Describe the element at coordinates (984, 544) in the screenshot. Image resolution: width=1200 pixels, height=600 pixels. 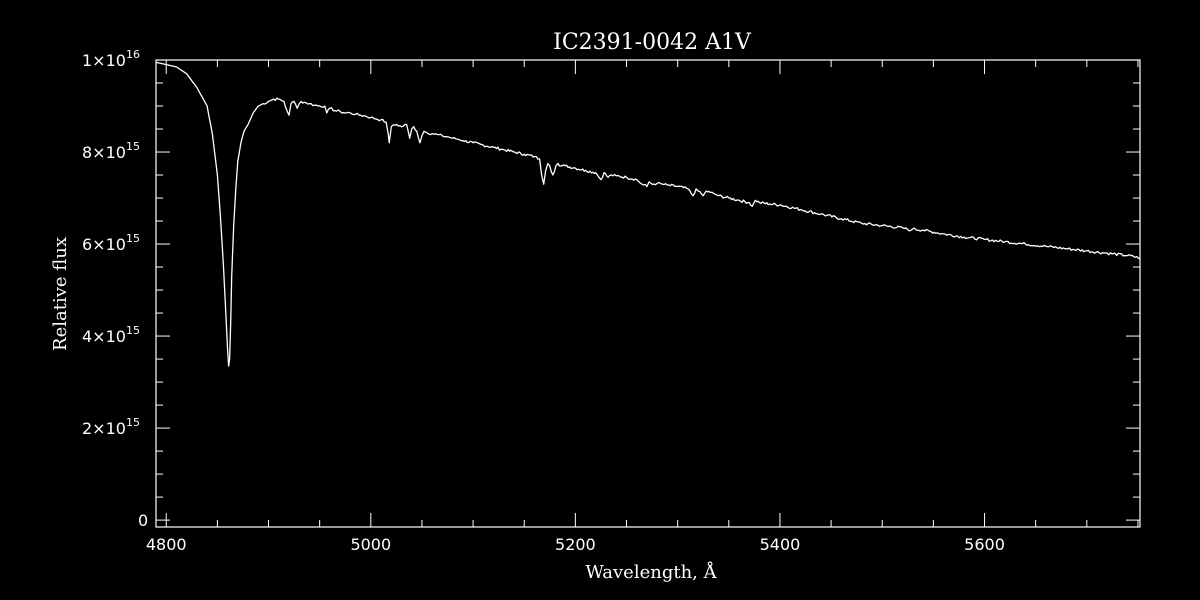
I see `x-tick-label: 5600` at that location.